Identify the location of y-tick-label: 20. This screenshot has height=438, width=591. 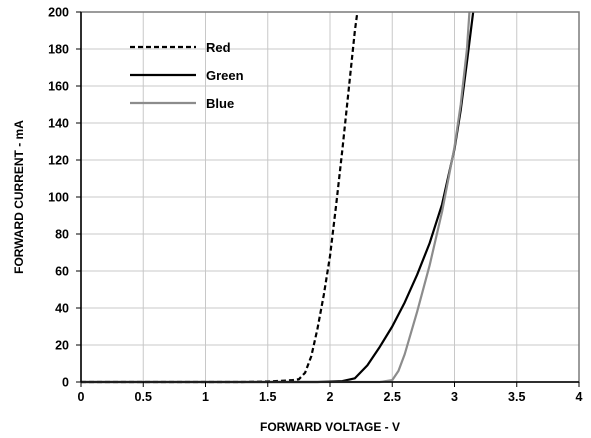
(62, 346).